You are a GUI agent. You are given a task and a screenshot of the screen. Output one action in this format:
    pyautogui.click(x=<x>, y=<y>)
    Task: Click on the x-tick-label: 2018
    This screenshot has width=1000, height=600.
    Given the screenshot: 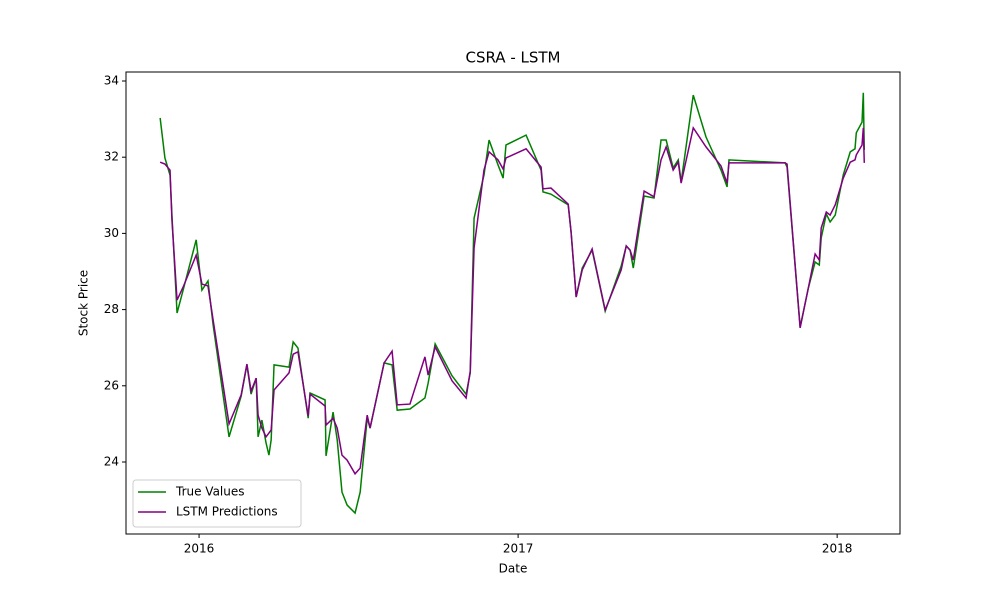 What is the action you would take?
    pyautogui.click(x=837, y=549)
    